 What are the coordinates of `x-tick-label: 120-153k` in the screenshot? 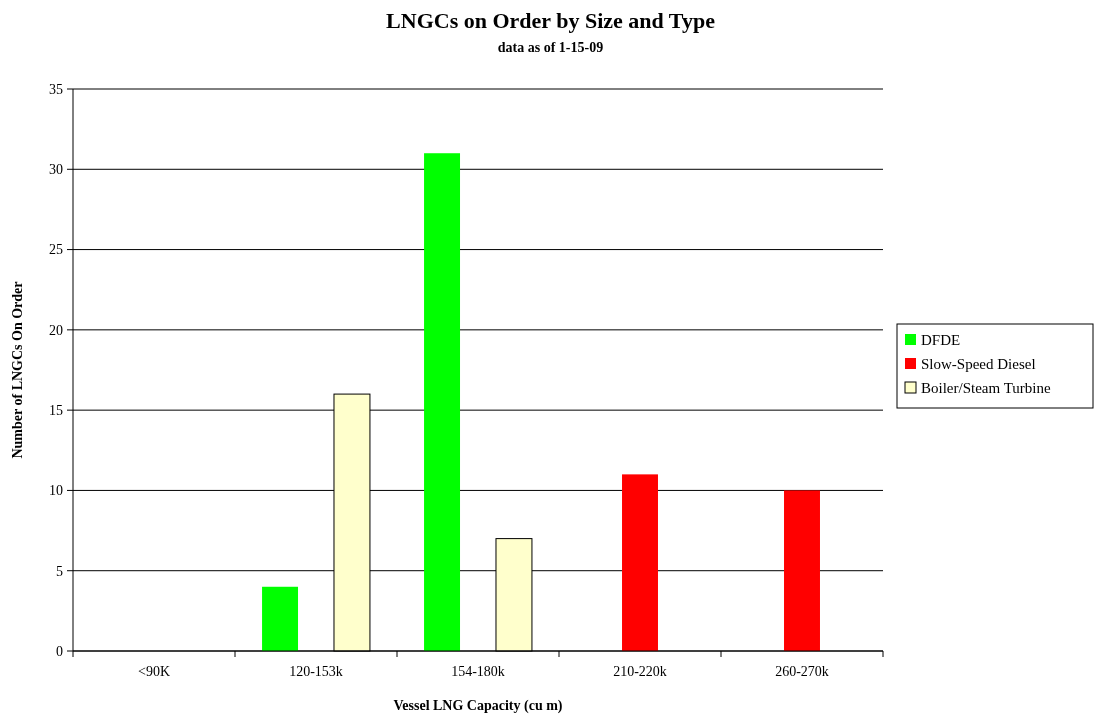 It's located at (316, 671).